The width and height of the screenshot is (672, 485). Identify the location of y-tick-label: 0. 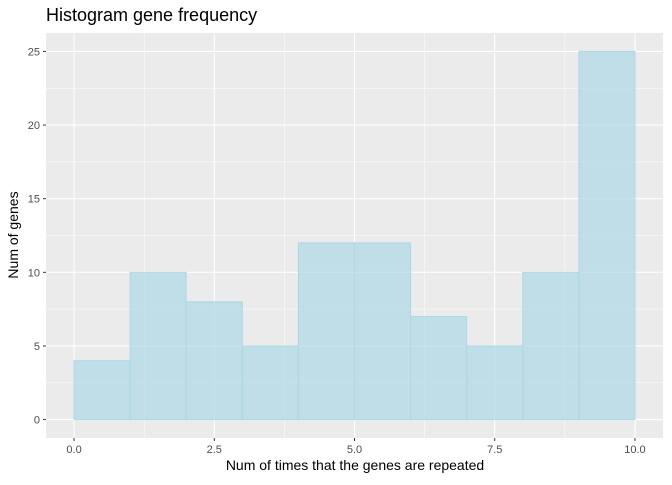
(37, 421).